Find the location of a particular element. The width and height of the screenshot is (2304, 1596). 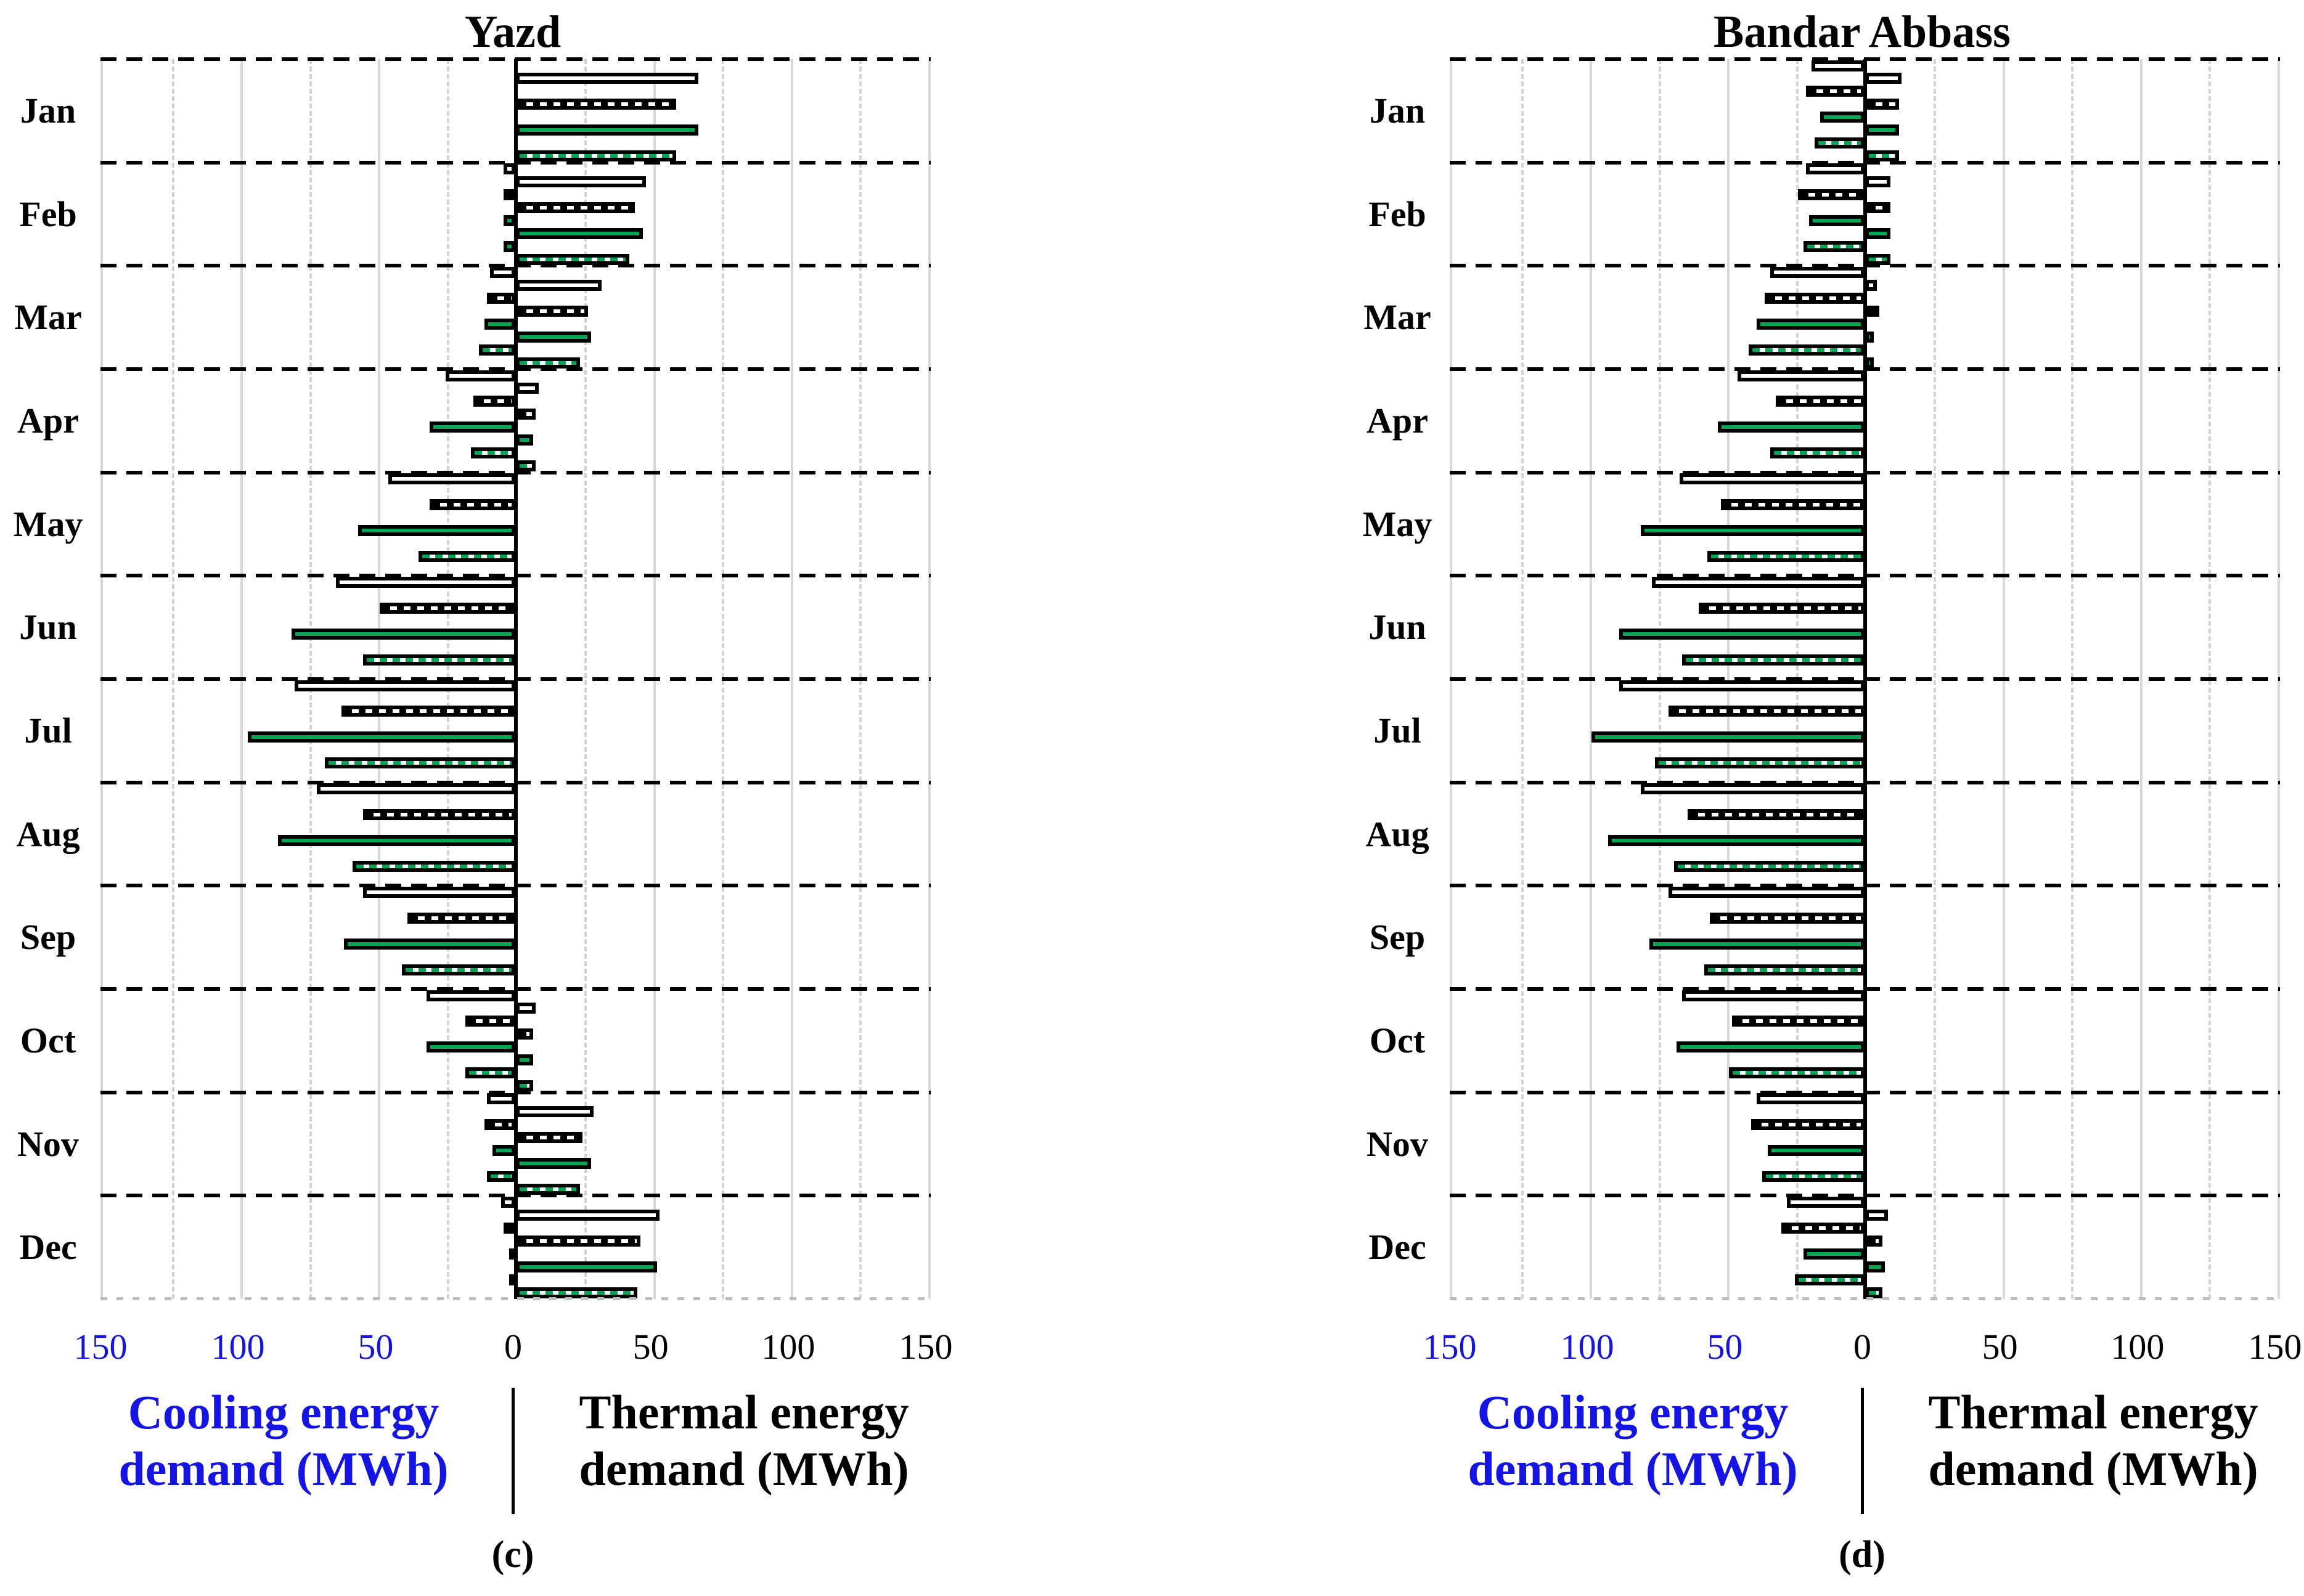

bar-bandar-abbass-jan-black-hatched-cooling is located at coordinates (1835, 91).